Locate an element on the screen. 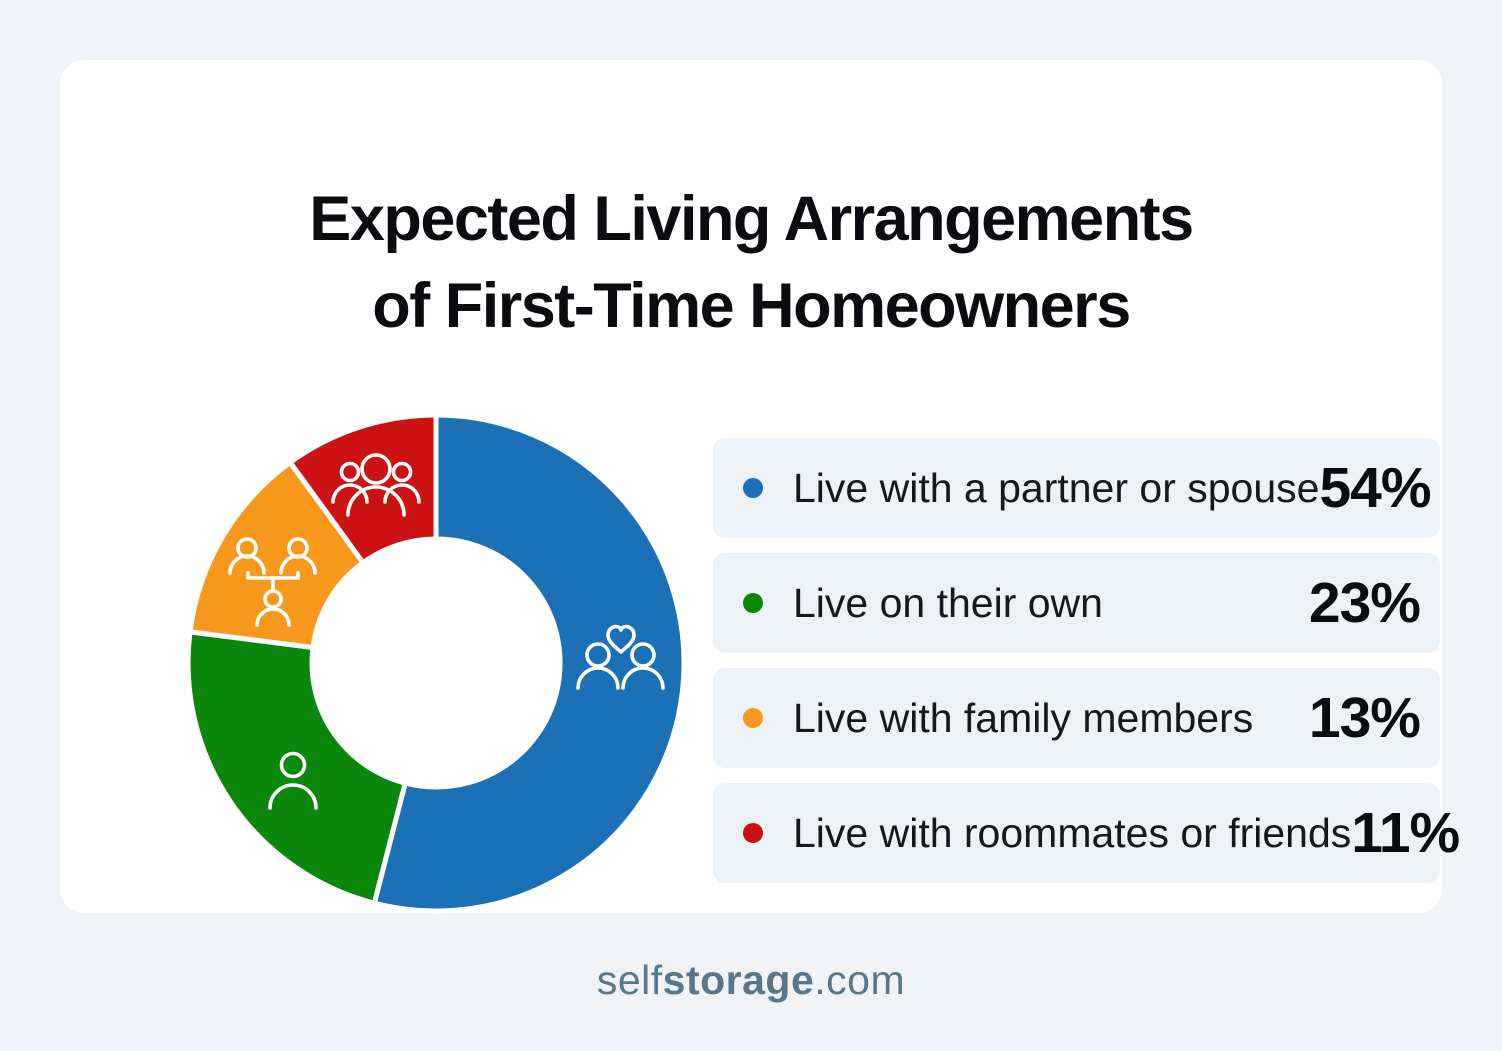 The height and width of the screenshot is (1051, 1502). legend-label: Live with roommates or friends is located at coordinates (1072, 832).